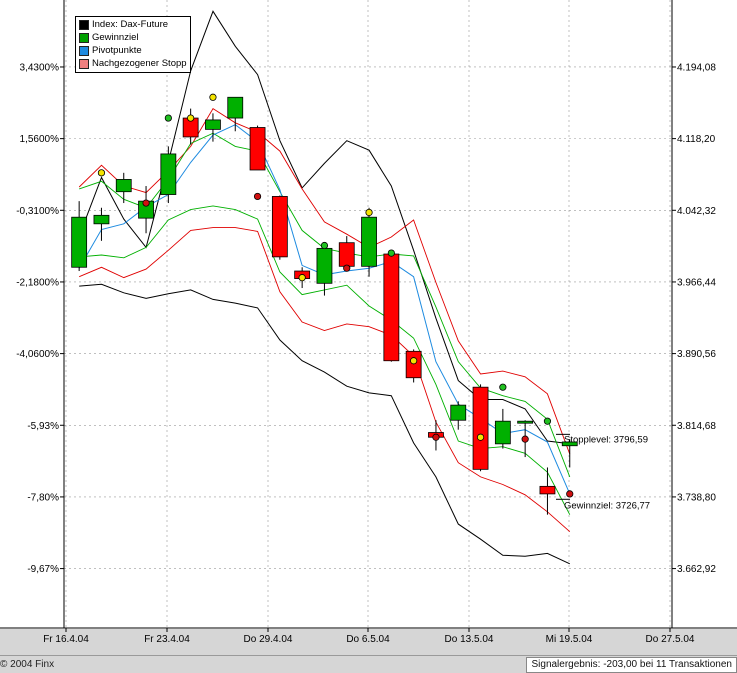 The image size is (737, 673). Describe the element at coordinates (117, 50) in the screenshot. I see `legend-label: Pivotpunkte` at that location.